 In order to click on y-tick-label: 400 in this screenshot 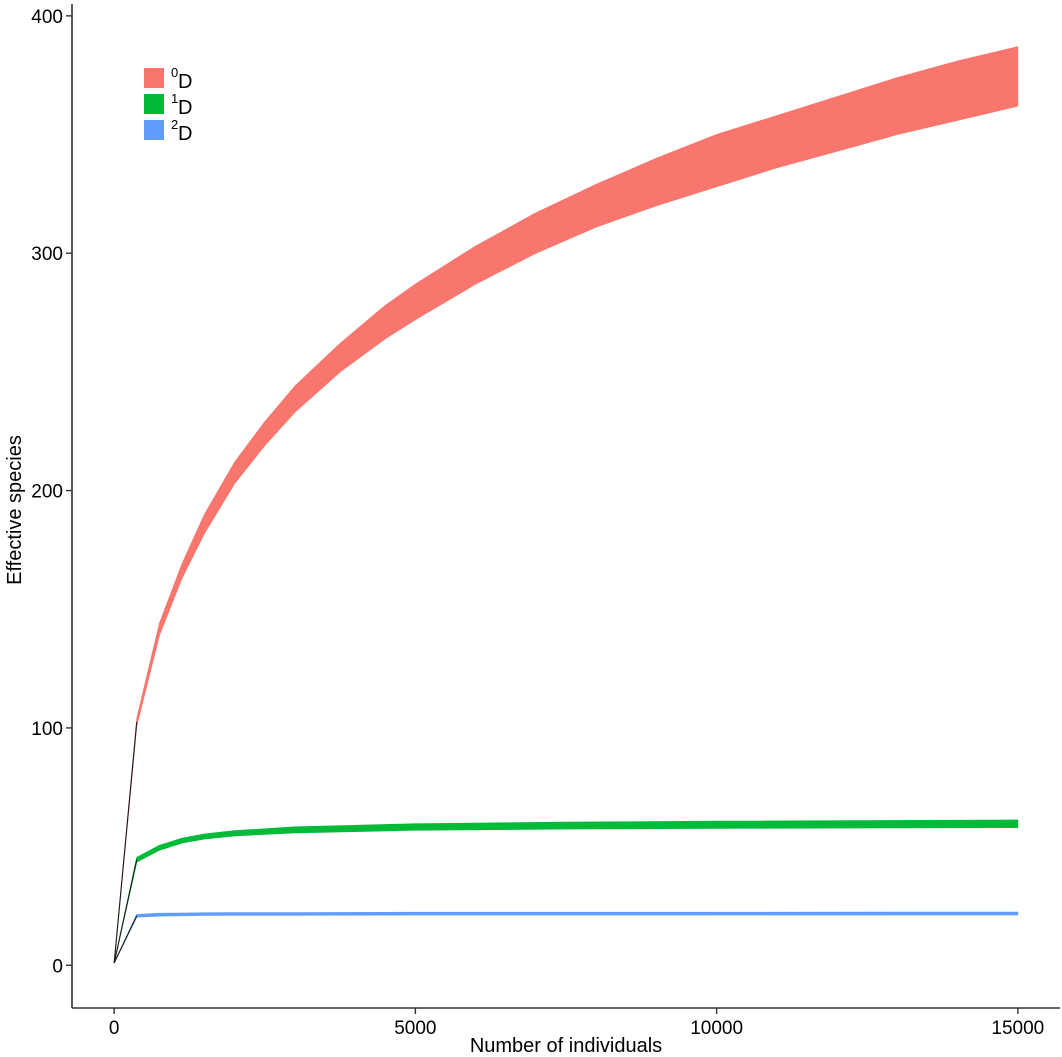, I will do `click(47, 17)`.